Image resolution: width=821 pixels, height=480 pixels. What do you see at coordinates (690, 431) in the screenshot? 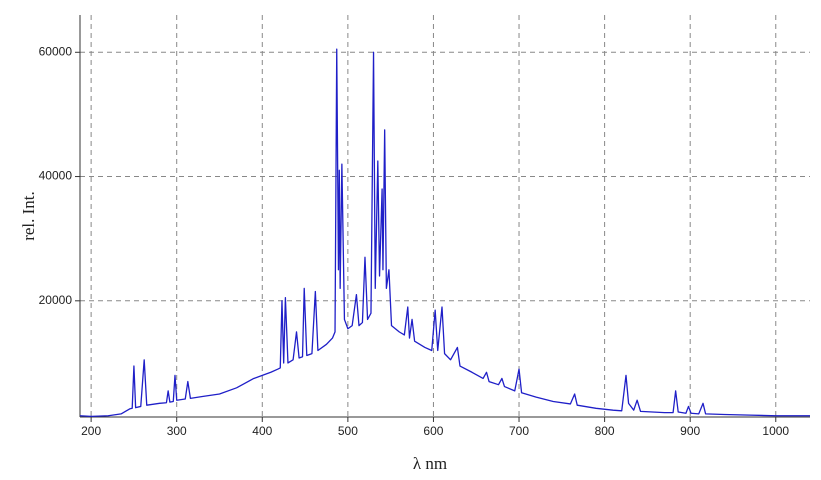
I see `x-tick-label: 900` at bounding box center [690, 431].